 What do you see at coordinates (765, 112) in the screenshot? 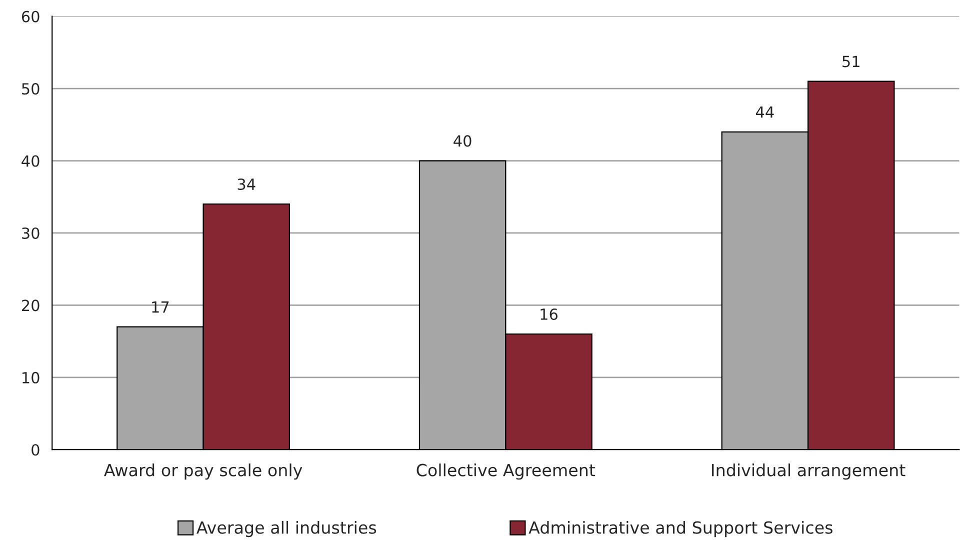
I see `data-label: 44` at bounding box center [765, 112].